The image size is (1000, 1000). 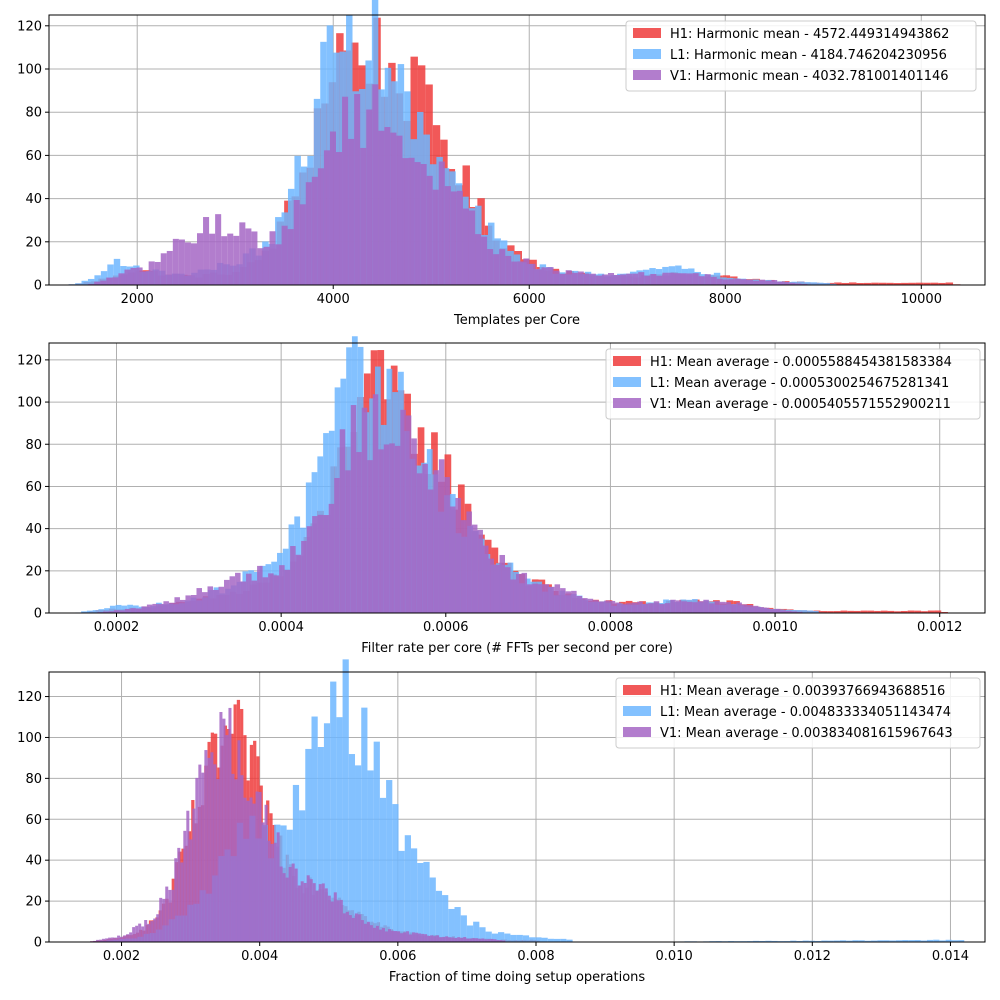 I want to click on x-tick-label: 6000, so click(x=529, y=299).